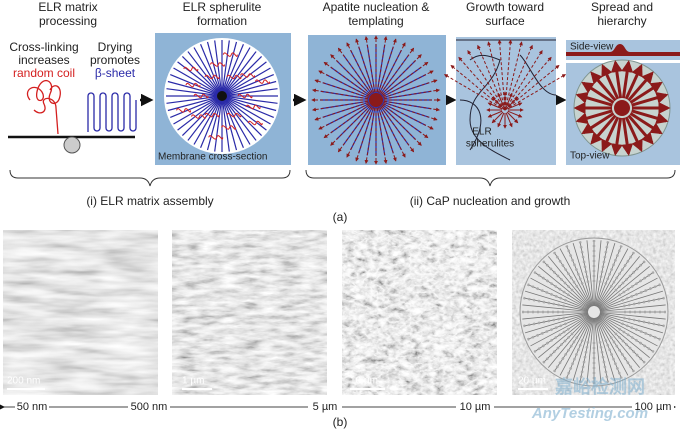 The image size is (680, 435). What do you see at coordinates (150, 178) in the screenshot?
I see `brace` at bounding box center [150, 178].